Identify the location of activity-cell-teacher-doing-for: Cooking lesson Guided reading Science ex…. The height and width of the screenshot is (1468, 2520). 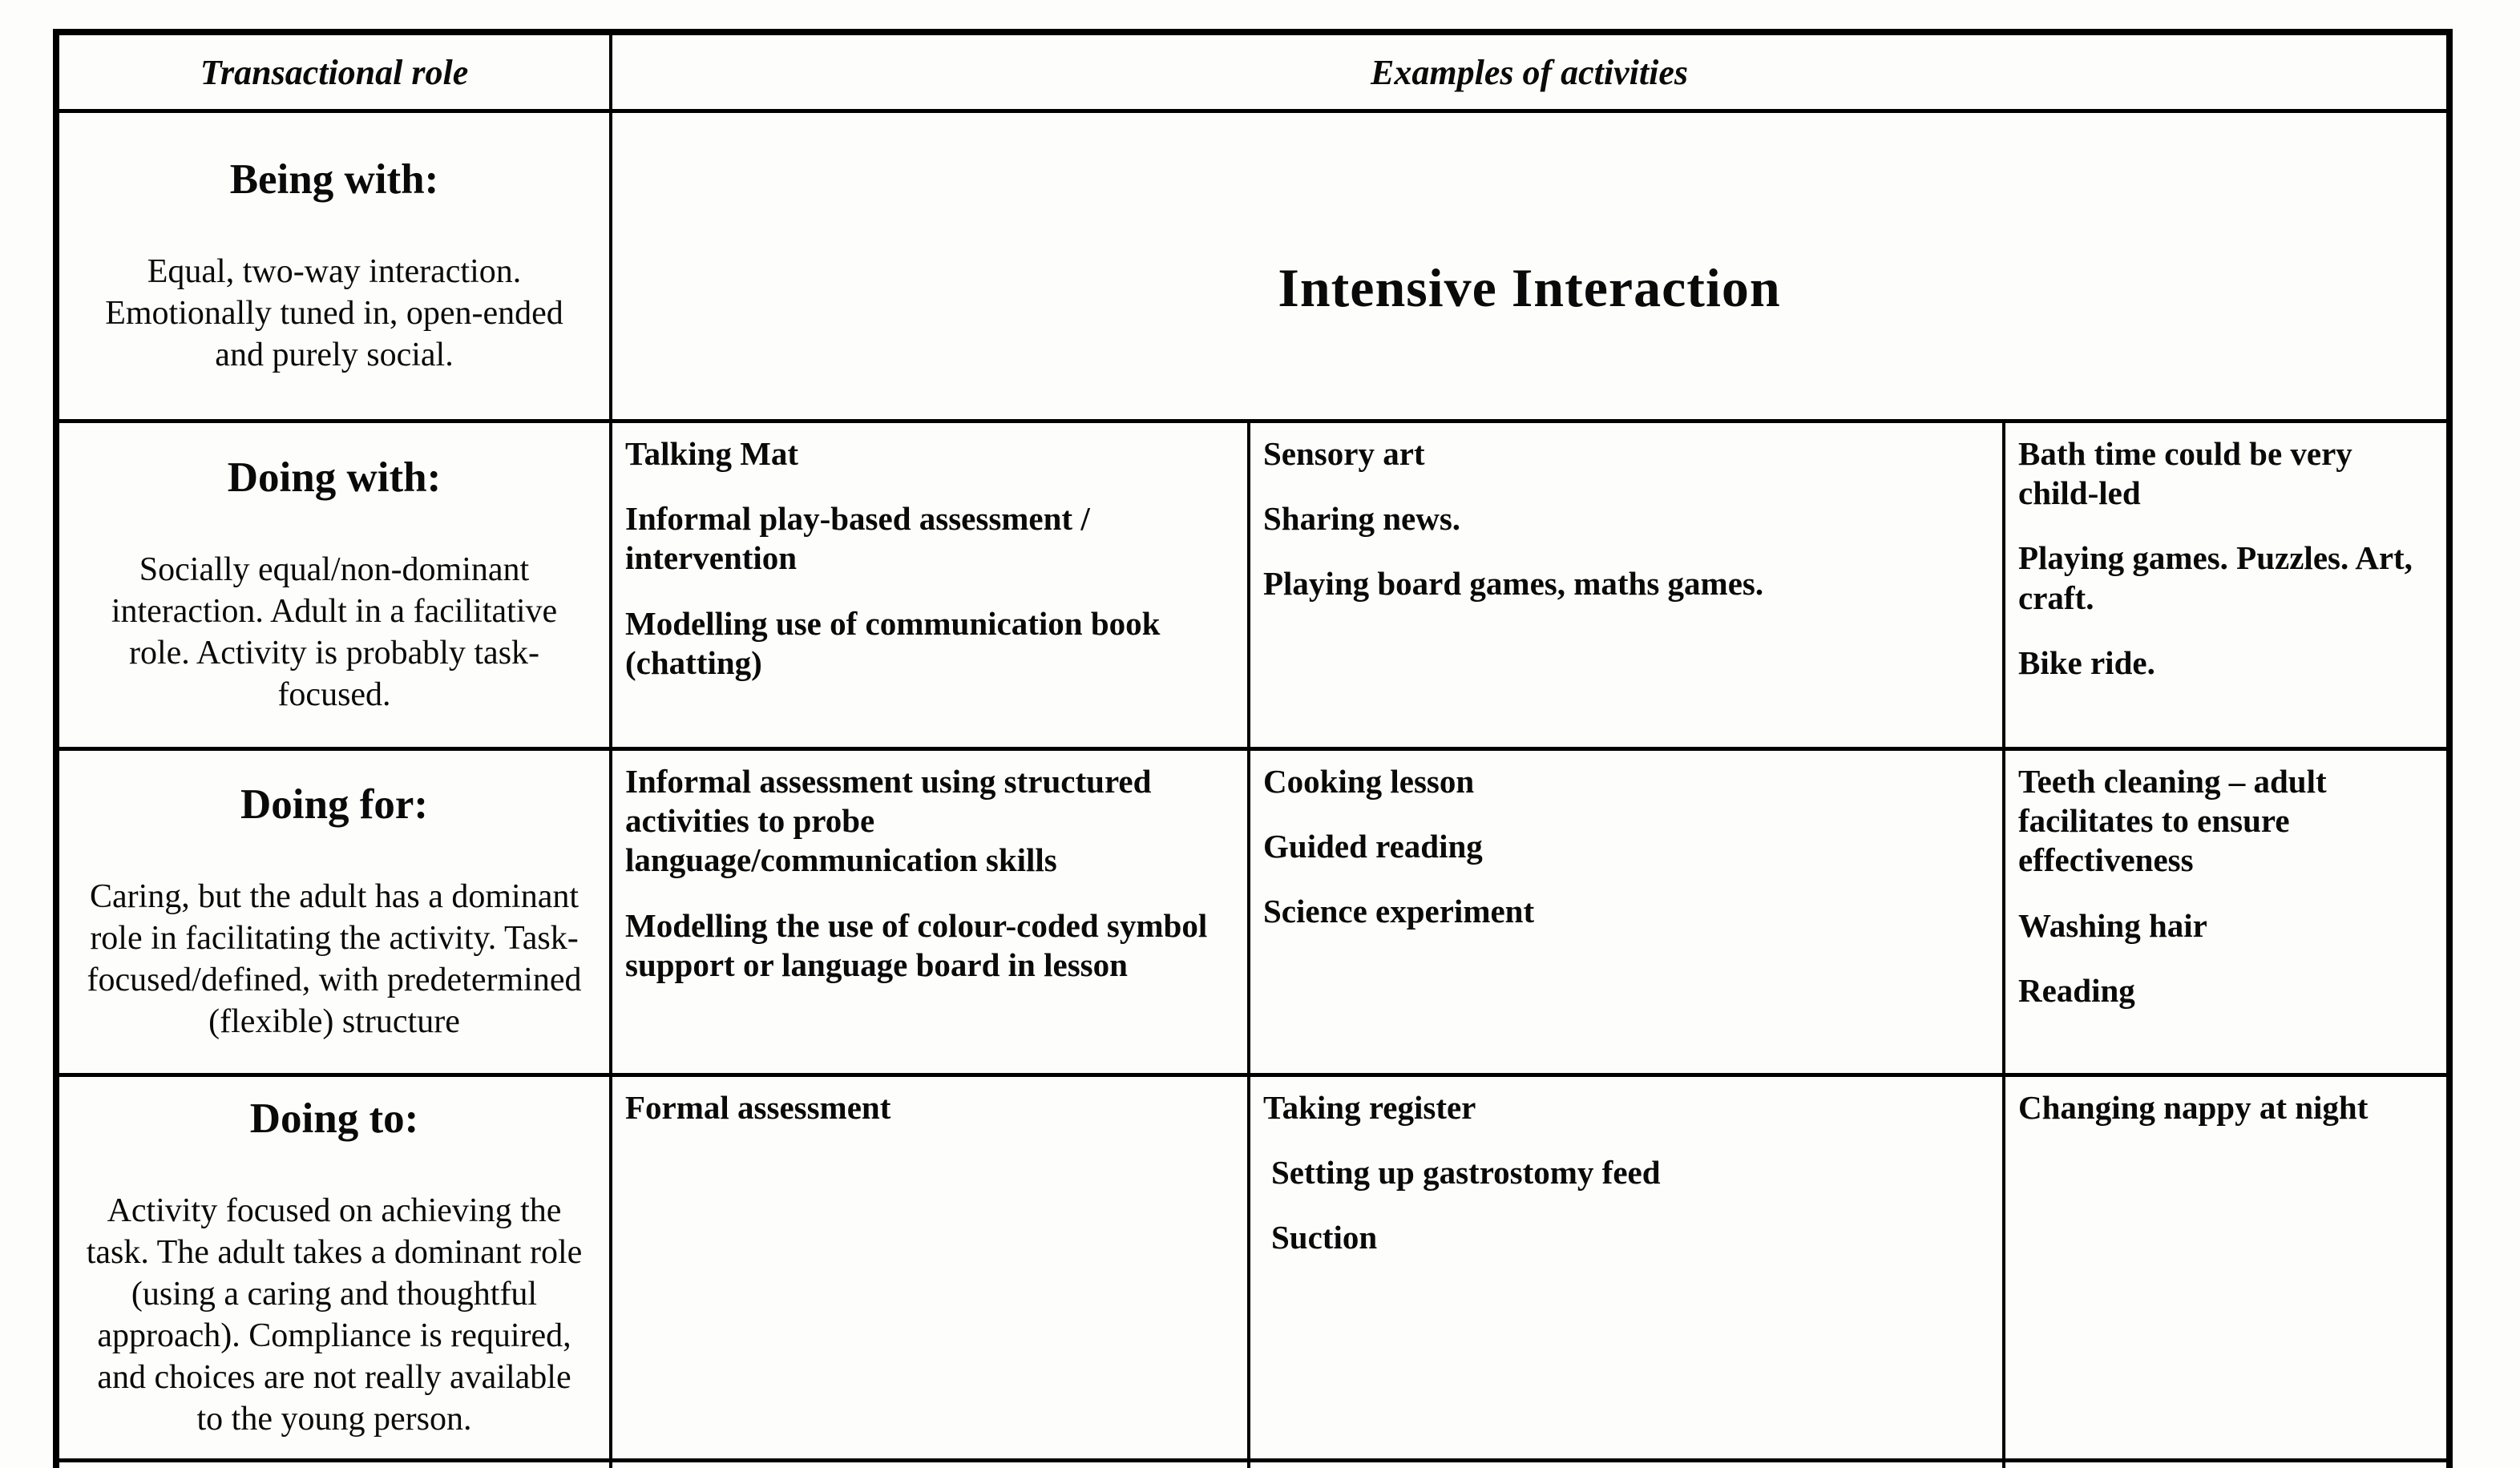
(1626, 912).